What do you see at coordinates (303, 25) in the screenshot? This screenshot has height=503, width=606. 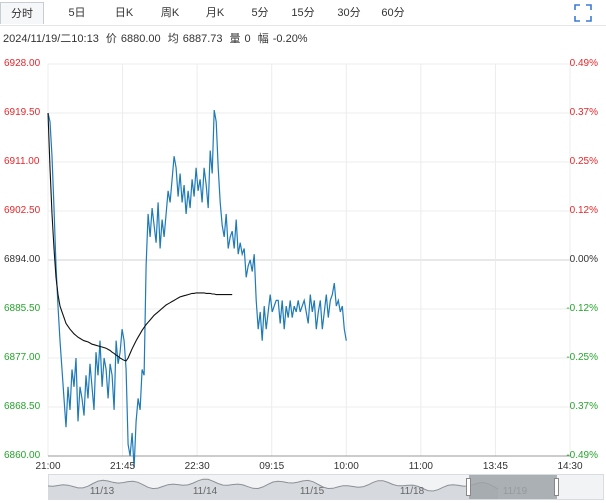 I see `tab-divider` at bounding box center [303, 25].